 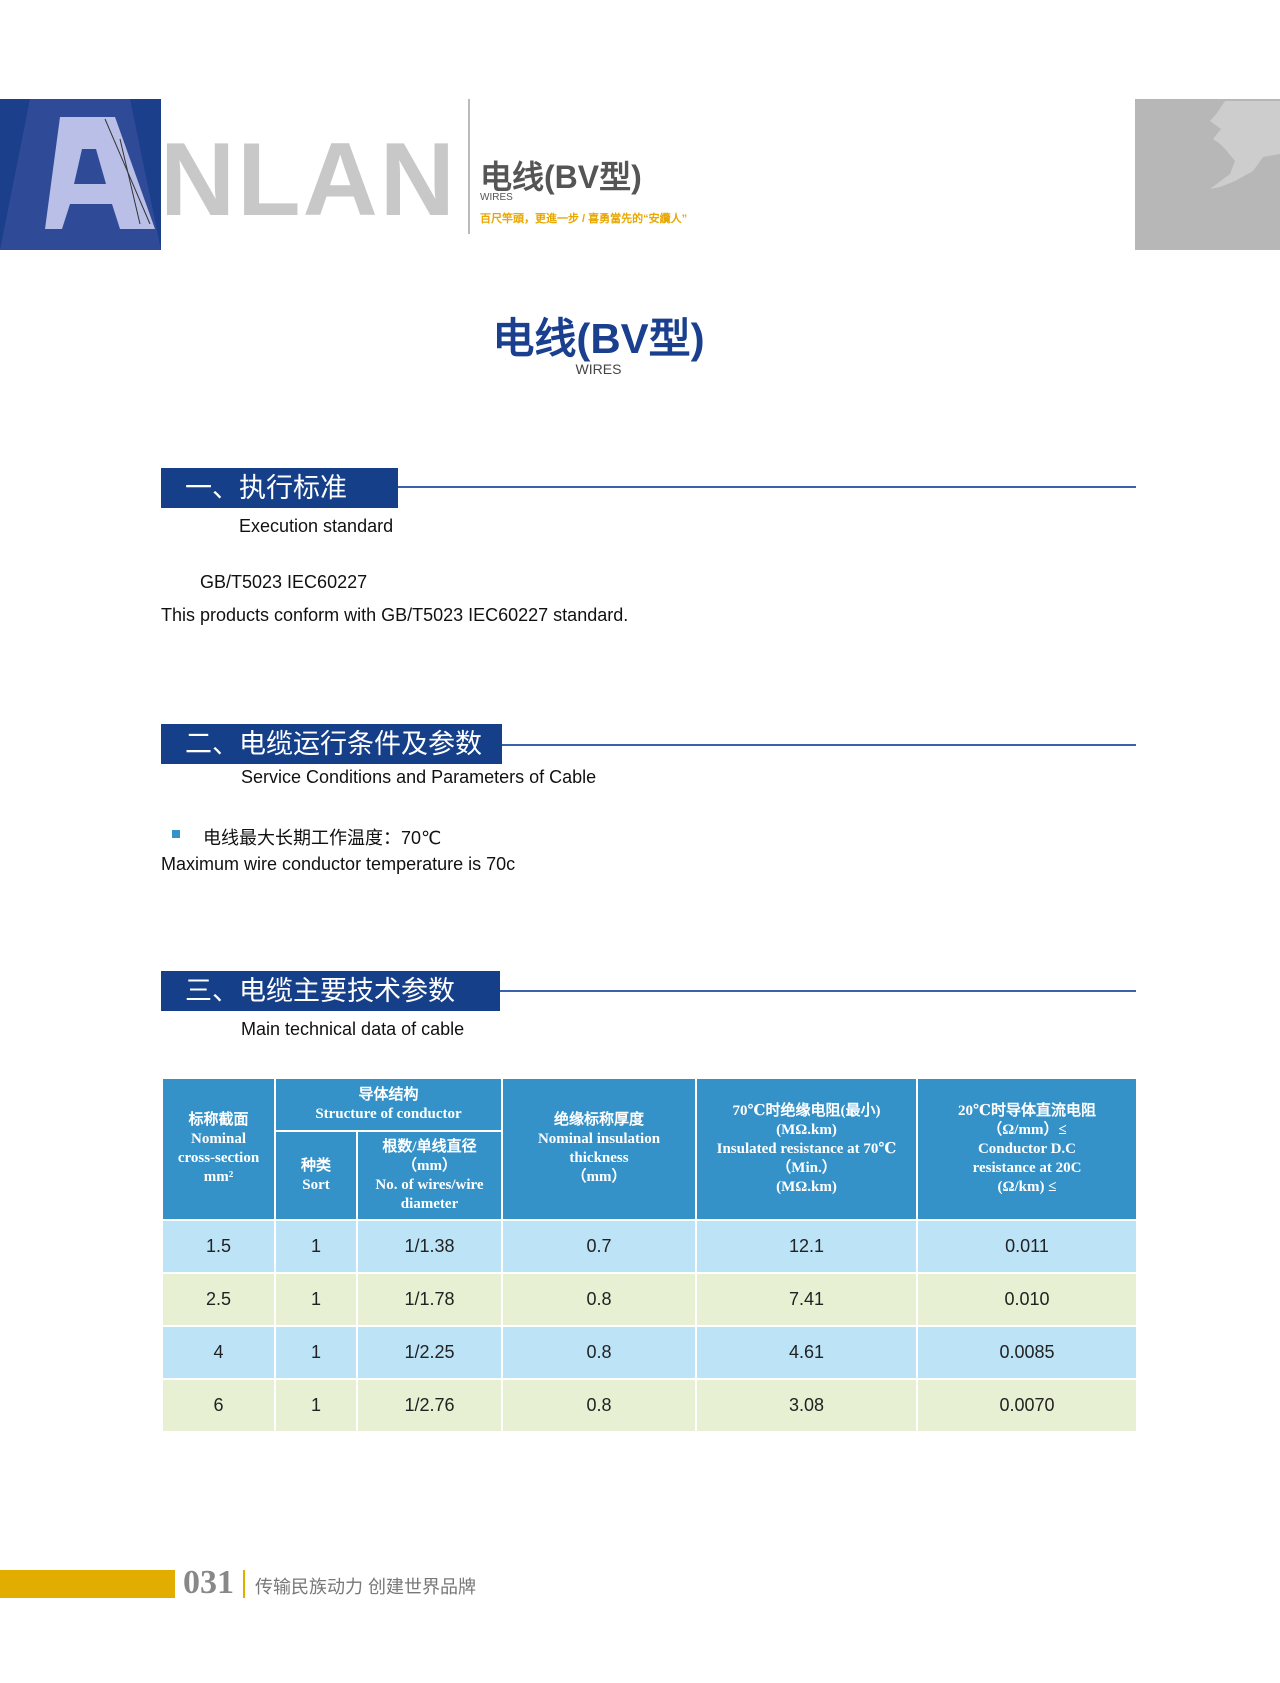 I want to click on table-row: 4 1 1/2.25 0.8 4.61 0.0085, so click(x=649, y=1352).